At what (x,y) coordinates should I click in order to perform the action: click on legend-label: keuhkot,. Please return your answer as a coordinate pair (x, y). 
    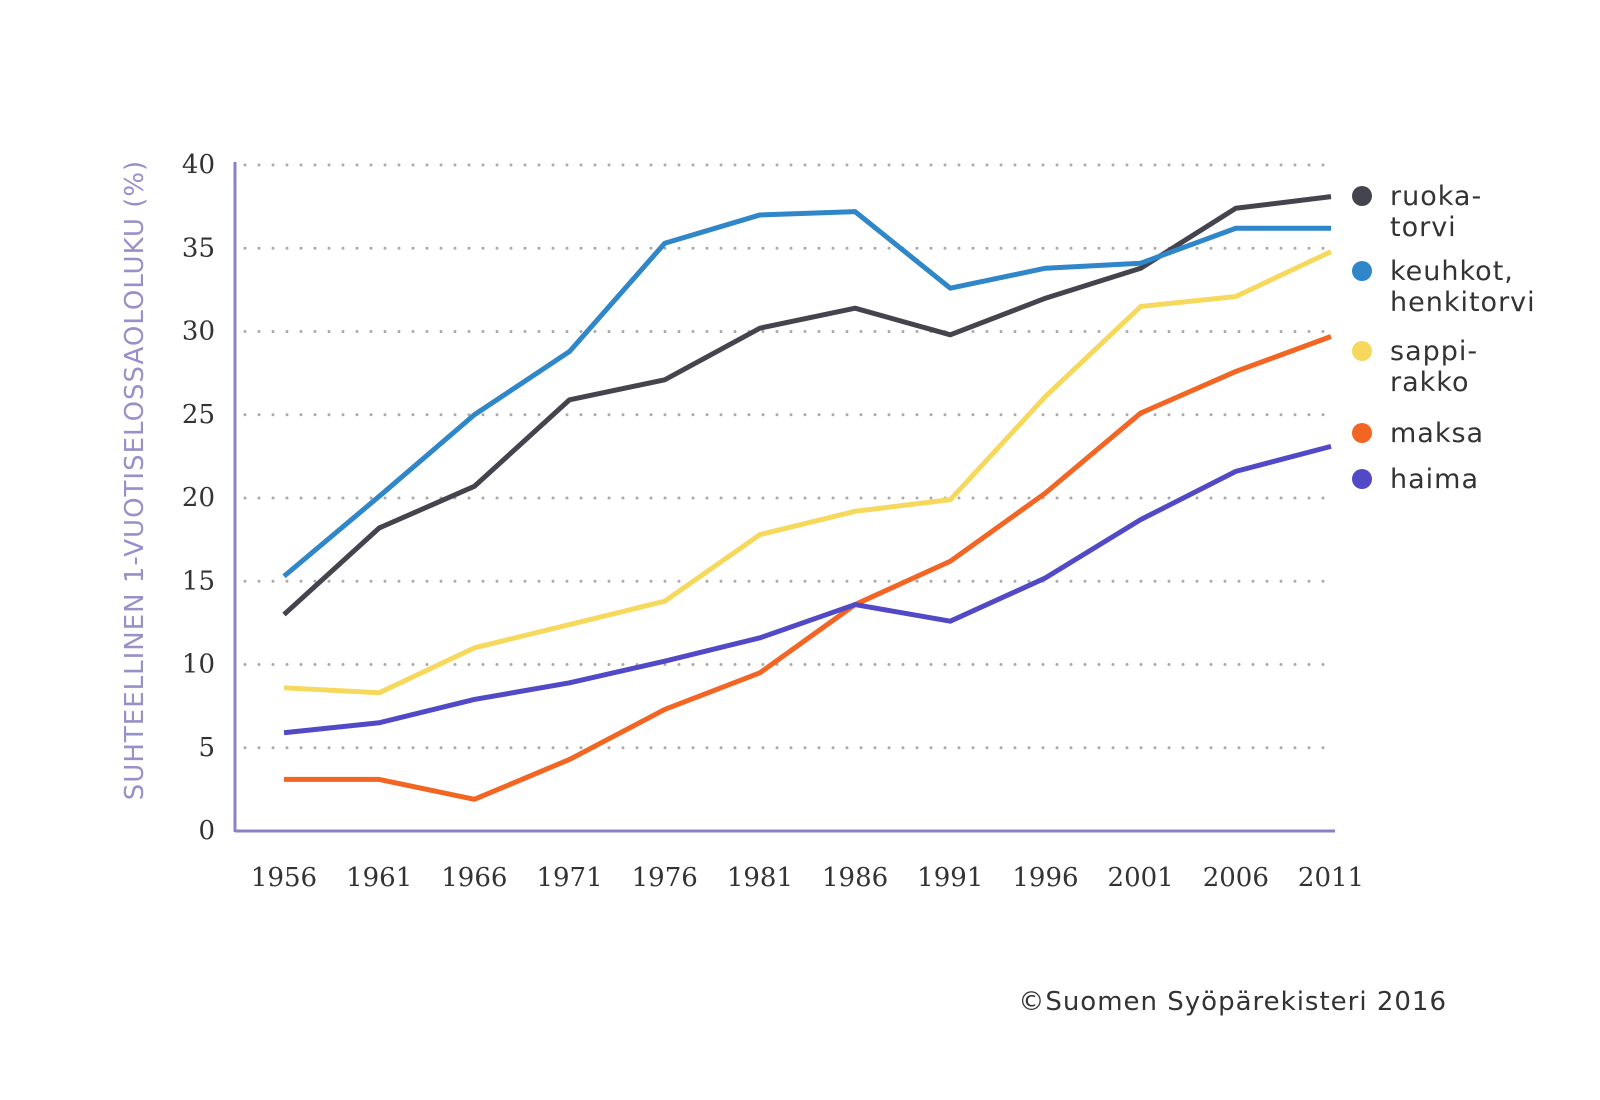
    Looking at the image, I should click on (1452, 271).